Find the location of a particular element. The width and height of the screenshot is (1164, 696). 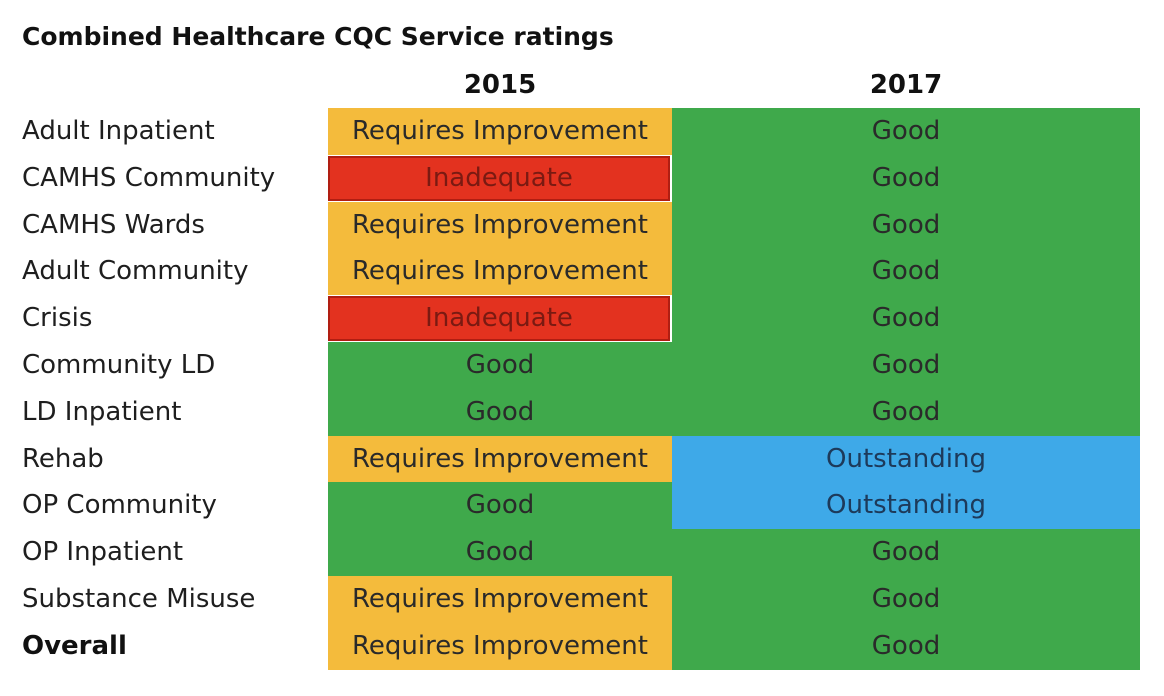

table-row: Crisis Inadequate Good is located at coordinates (582, 318).